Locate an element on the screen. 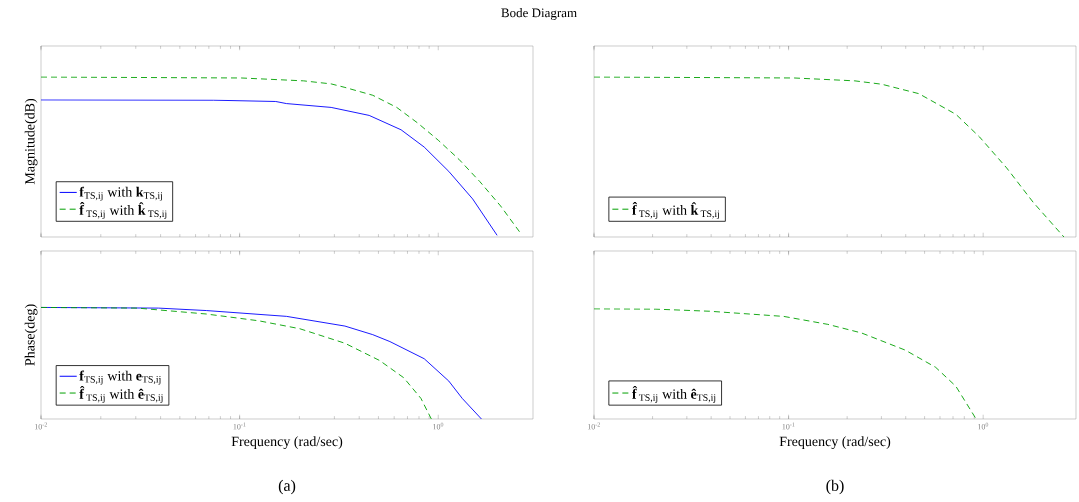 Image resolution: width=1079 pixels, height=502 pixels. legend-label: f$_{TS,ij}$ with e$_{TS,ij}$ is located at coordinates (120, 377).